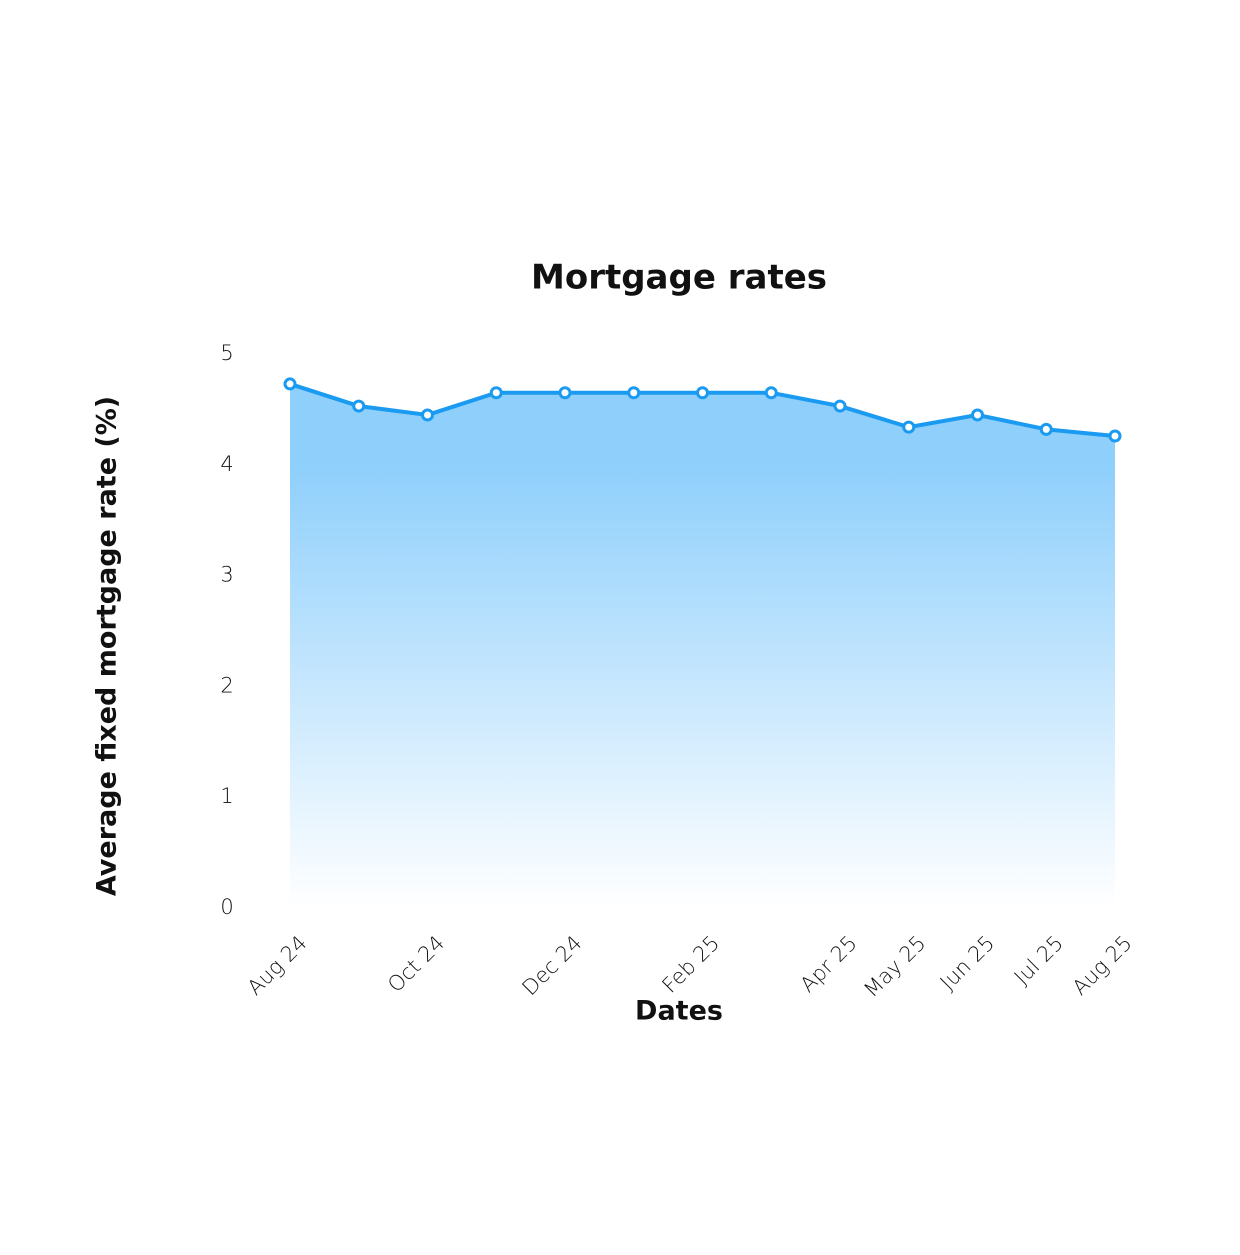 Image resolution: width=1240 pixels, height=1255 pixels. What do you see at coordinates (551, 965) in the screenshot?
I see `x-tick-label: Dec 24` at bounding box center [551, 965].